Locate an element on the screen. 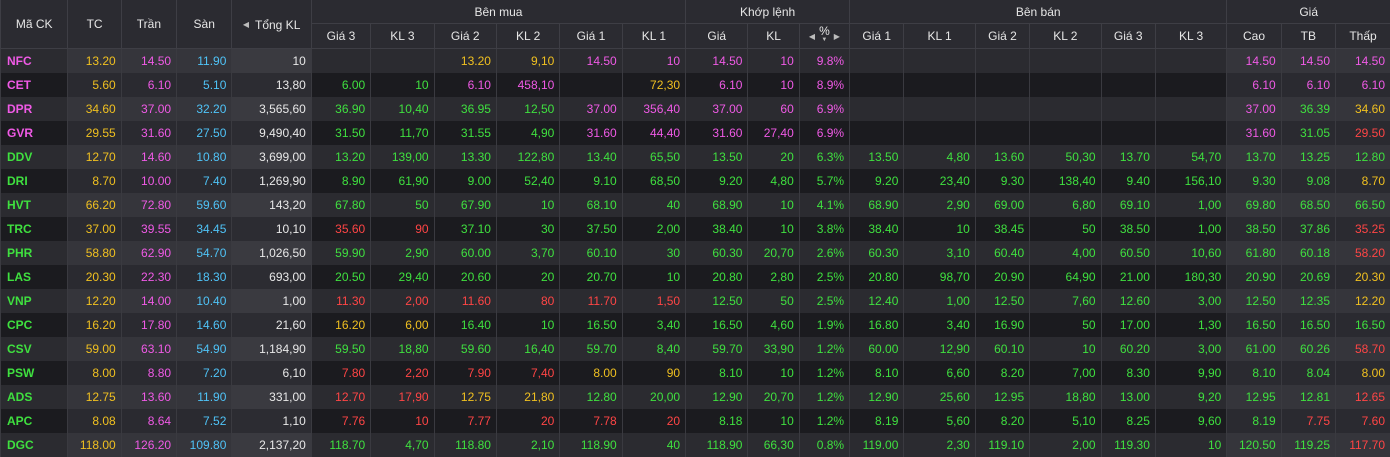 This screenshot has height=457, width=1390. sell-volume-2-cell: 4,00 is located at coordinates (1065, 253).